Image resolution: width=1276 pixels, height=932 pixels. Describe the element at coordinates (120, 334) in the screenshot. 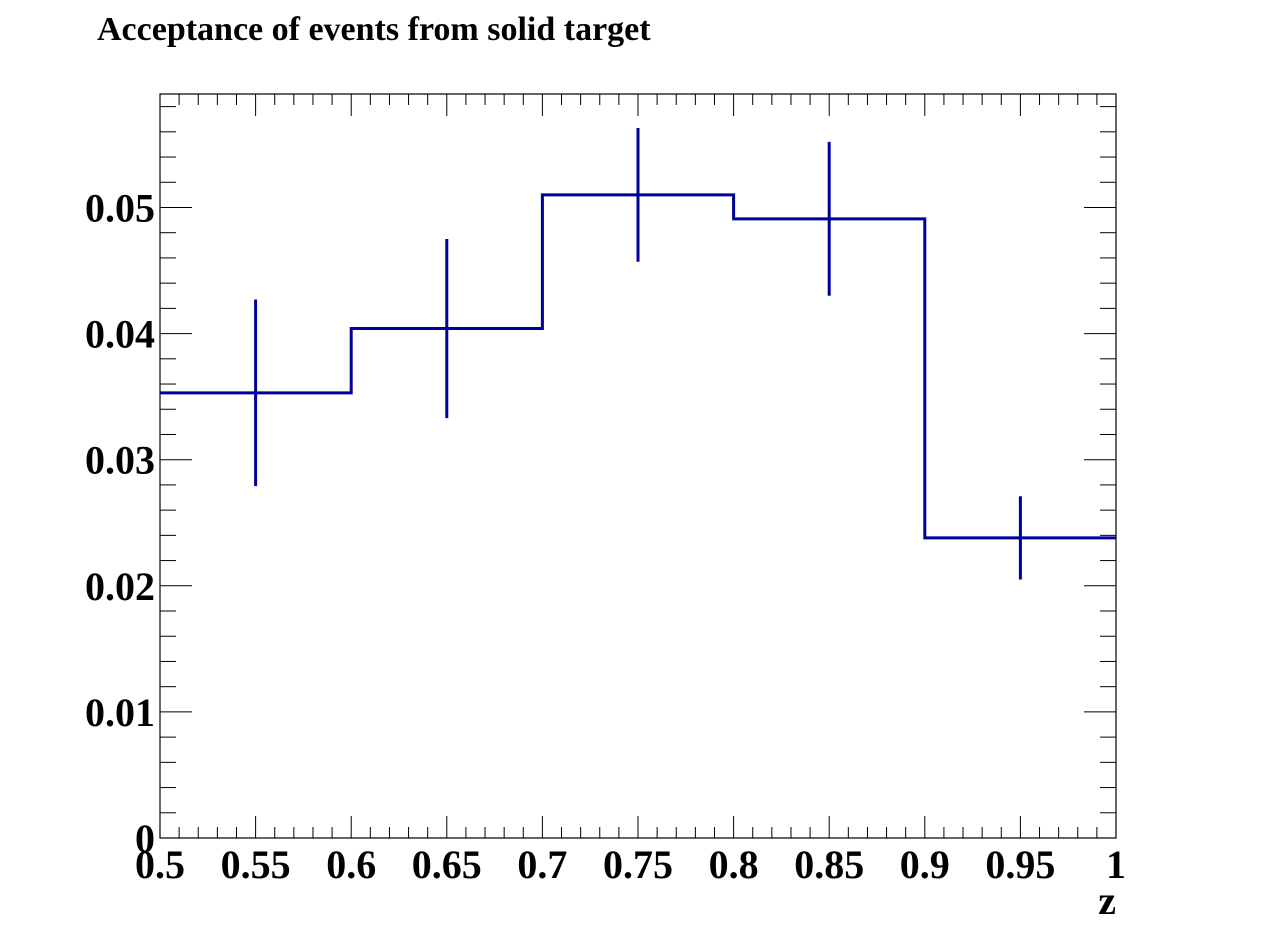

I see `y-tick-label: 0.04` at that location.